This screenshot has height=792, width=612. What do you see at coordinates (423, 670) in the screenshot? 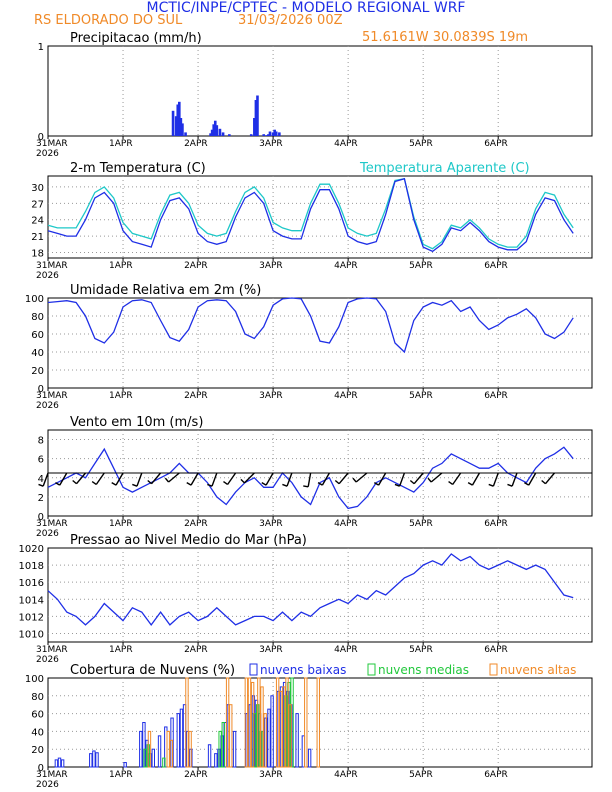
I see `legend-label: nuvens medias` at bounding box center [423, 670].